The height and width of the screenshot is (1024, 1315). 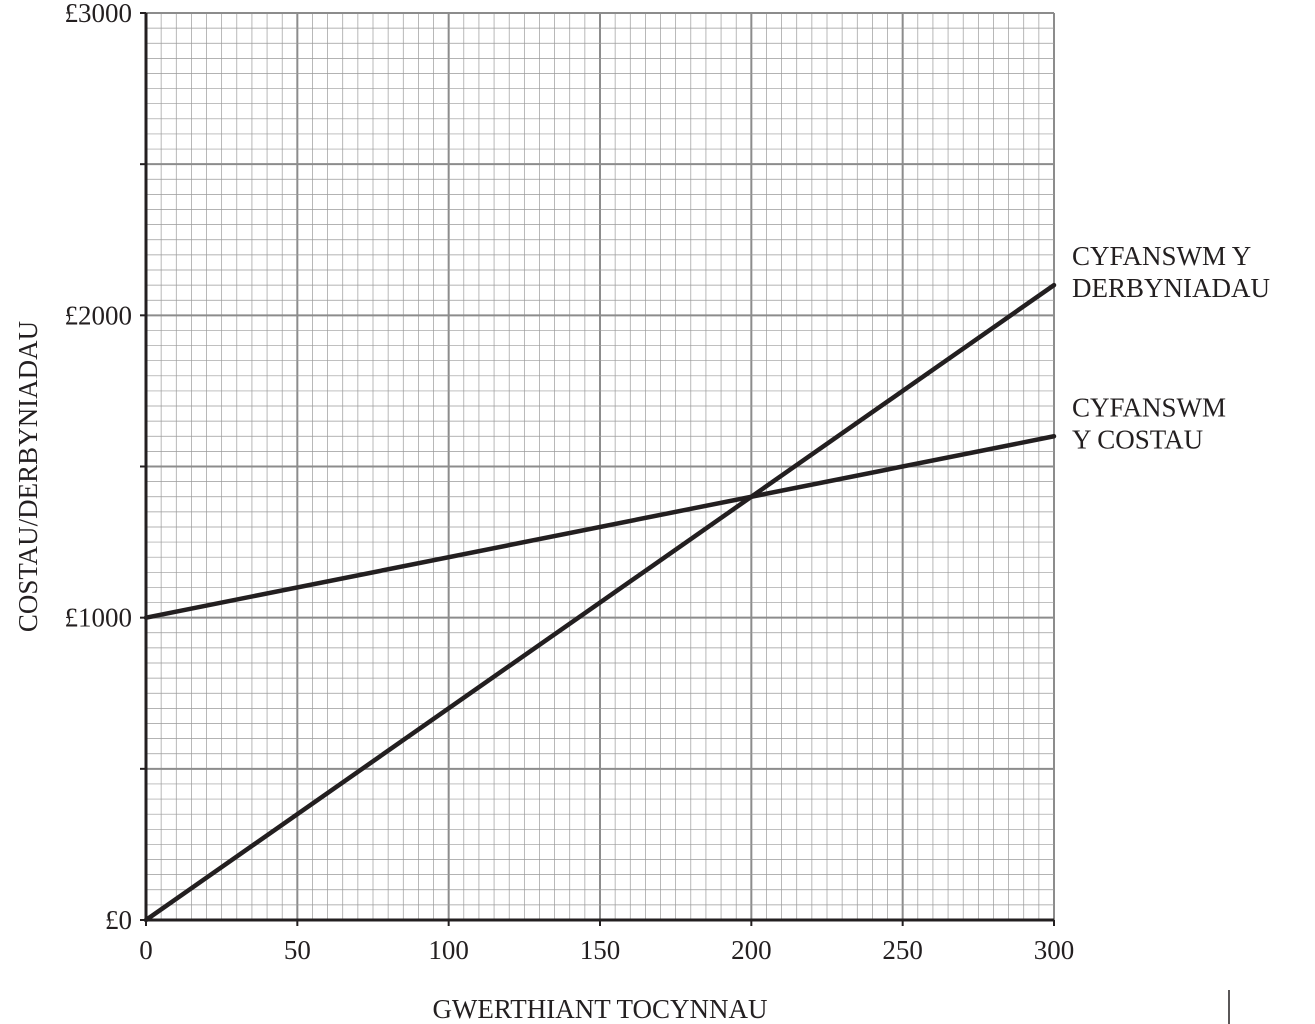 What do you see at coordinates (99, 315) in the screenshot?
I see `y-tick-label: £2000` at bounding box center [99, 315].